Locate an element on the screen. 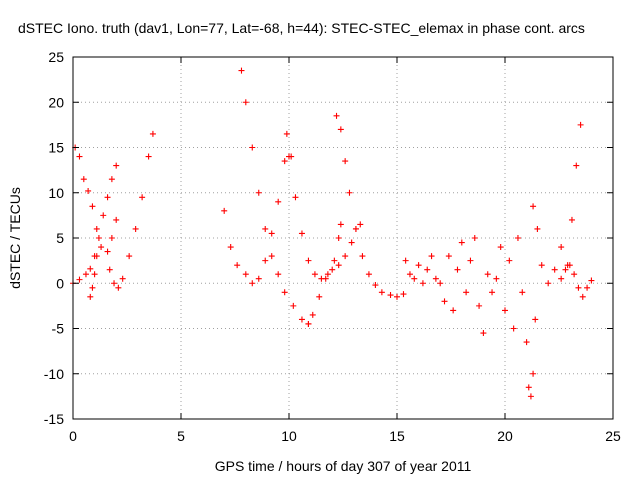 The width and height of the screenshot is (640, 480). y-tick-label: 0 is located at coordinates (60, 283).